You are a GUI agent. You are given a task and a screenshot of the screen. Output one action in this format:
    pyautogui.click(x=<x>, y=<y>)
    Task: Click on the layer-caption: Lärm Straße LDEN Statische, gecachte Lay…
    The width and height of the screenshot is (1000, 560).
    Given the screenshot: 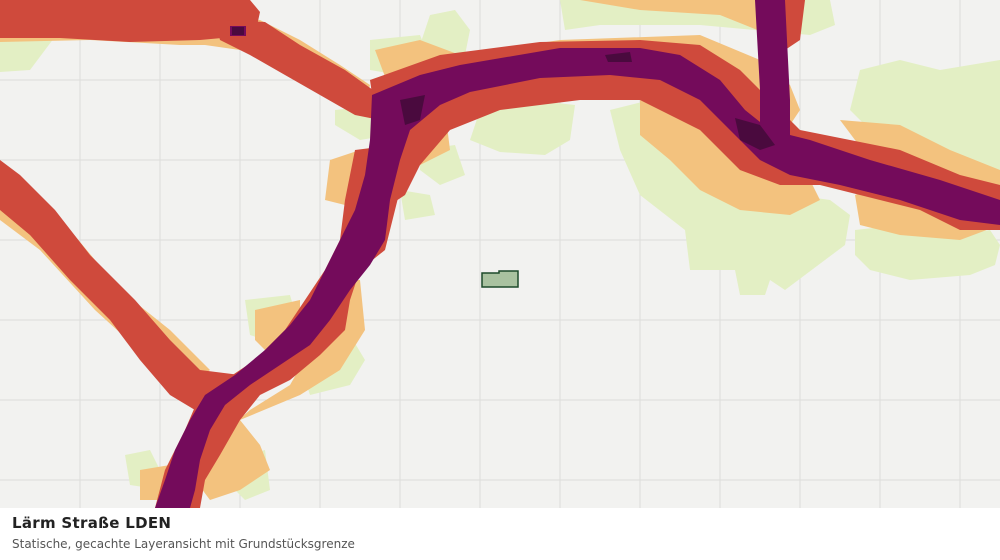 What is the action you would take?
    pyautogui.click(x=500, y=534)
    